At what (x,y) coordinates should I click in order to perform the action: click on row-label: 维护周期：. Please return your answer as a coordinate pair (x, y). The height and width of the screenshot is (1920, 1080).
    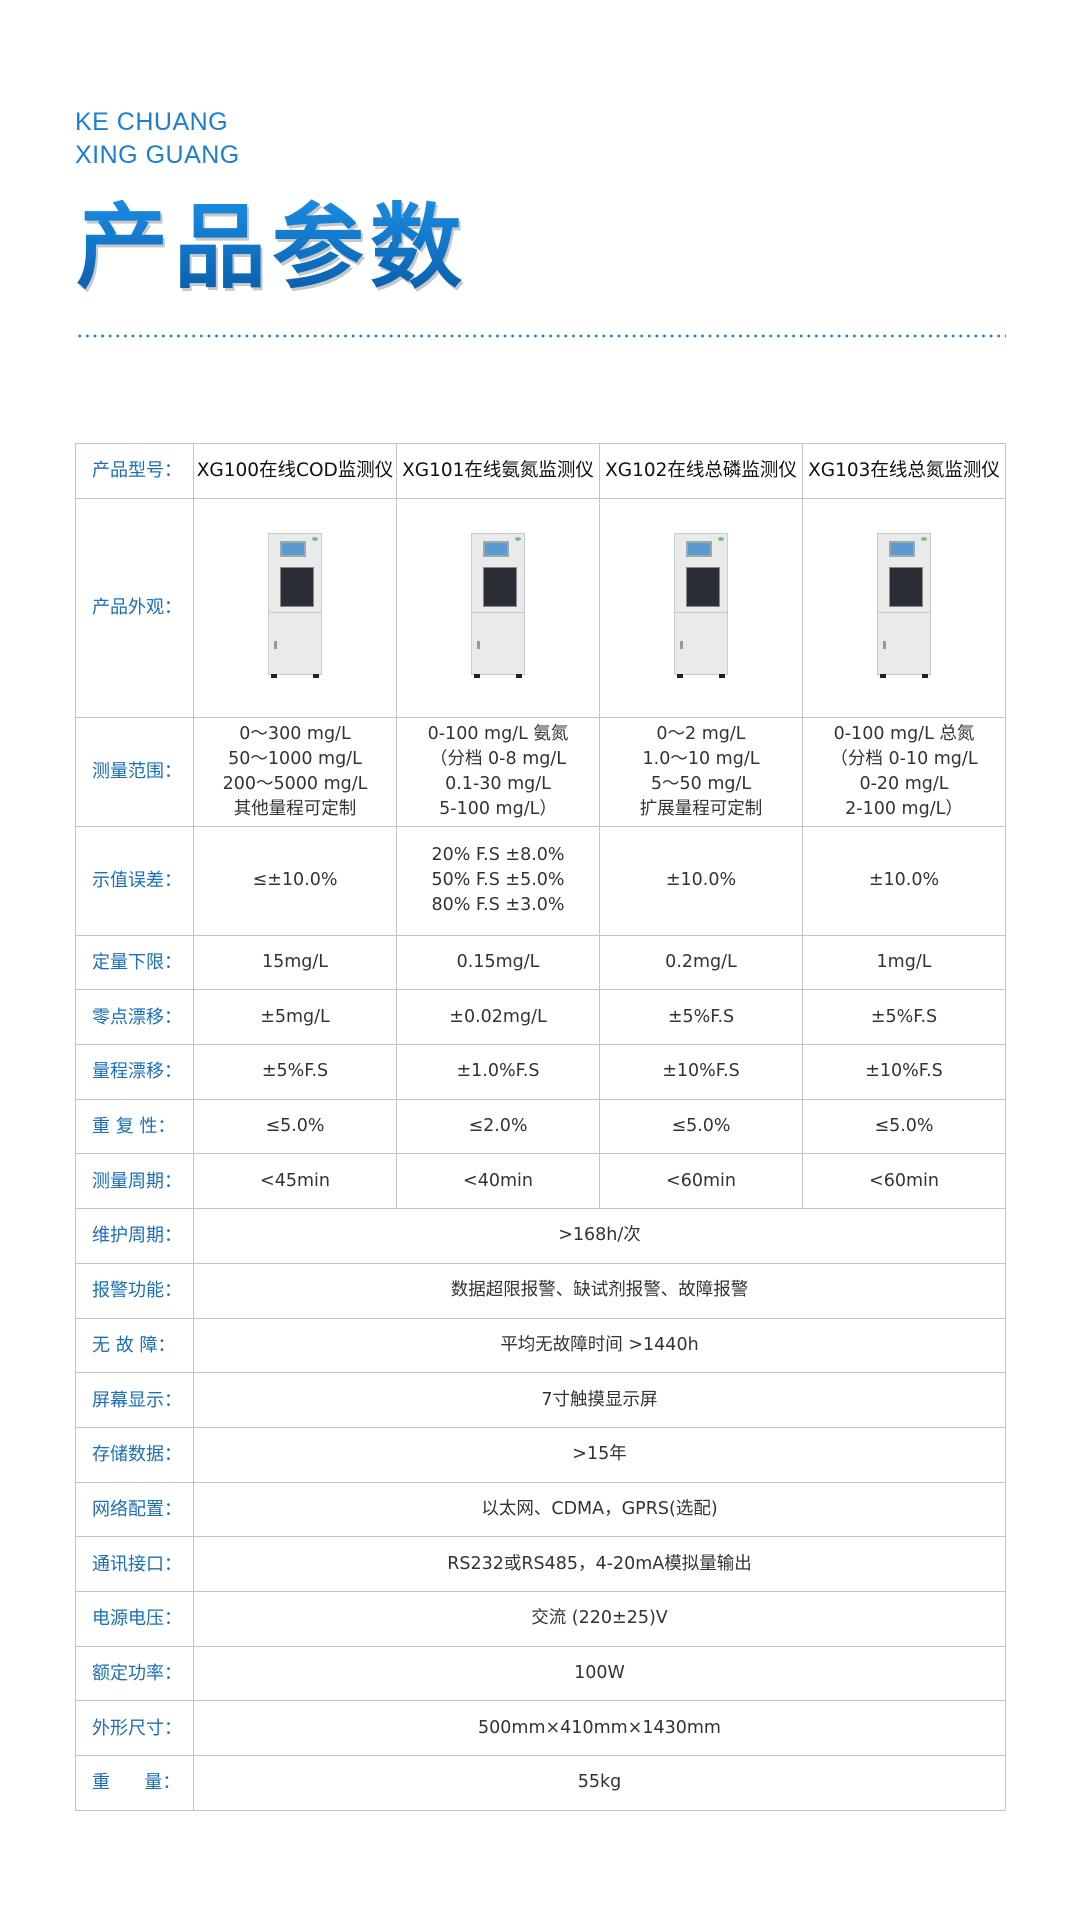
    Looking at the image, I should click on (134, 1236).